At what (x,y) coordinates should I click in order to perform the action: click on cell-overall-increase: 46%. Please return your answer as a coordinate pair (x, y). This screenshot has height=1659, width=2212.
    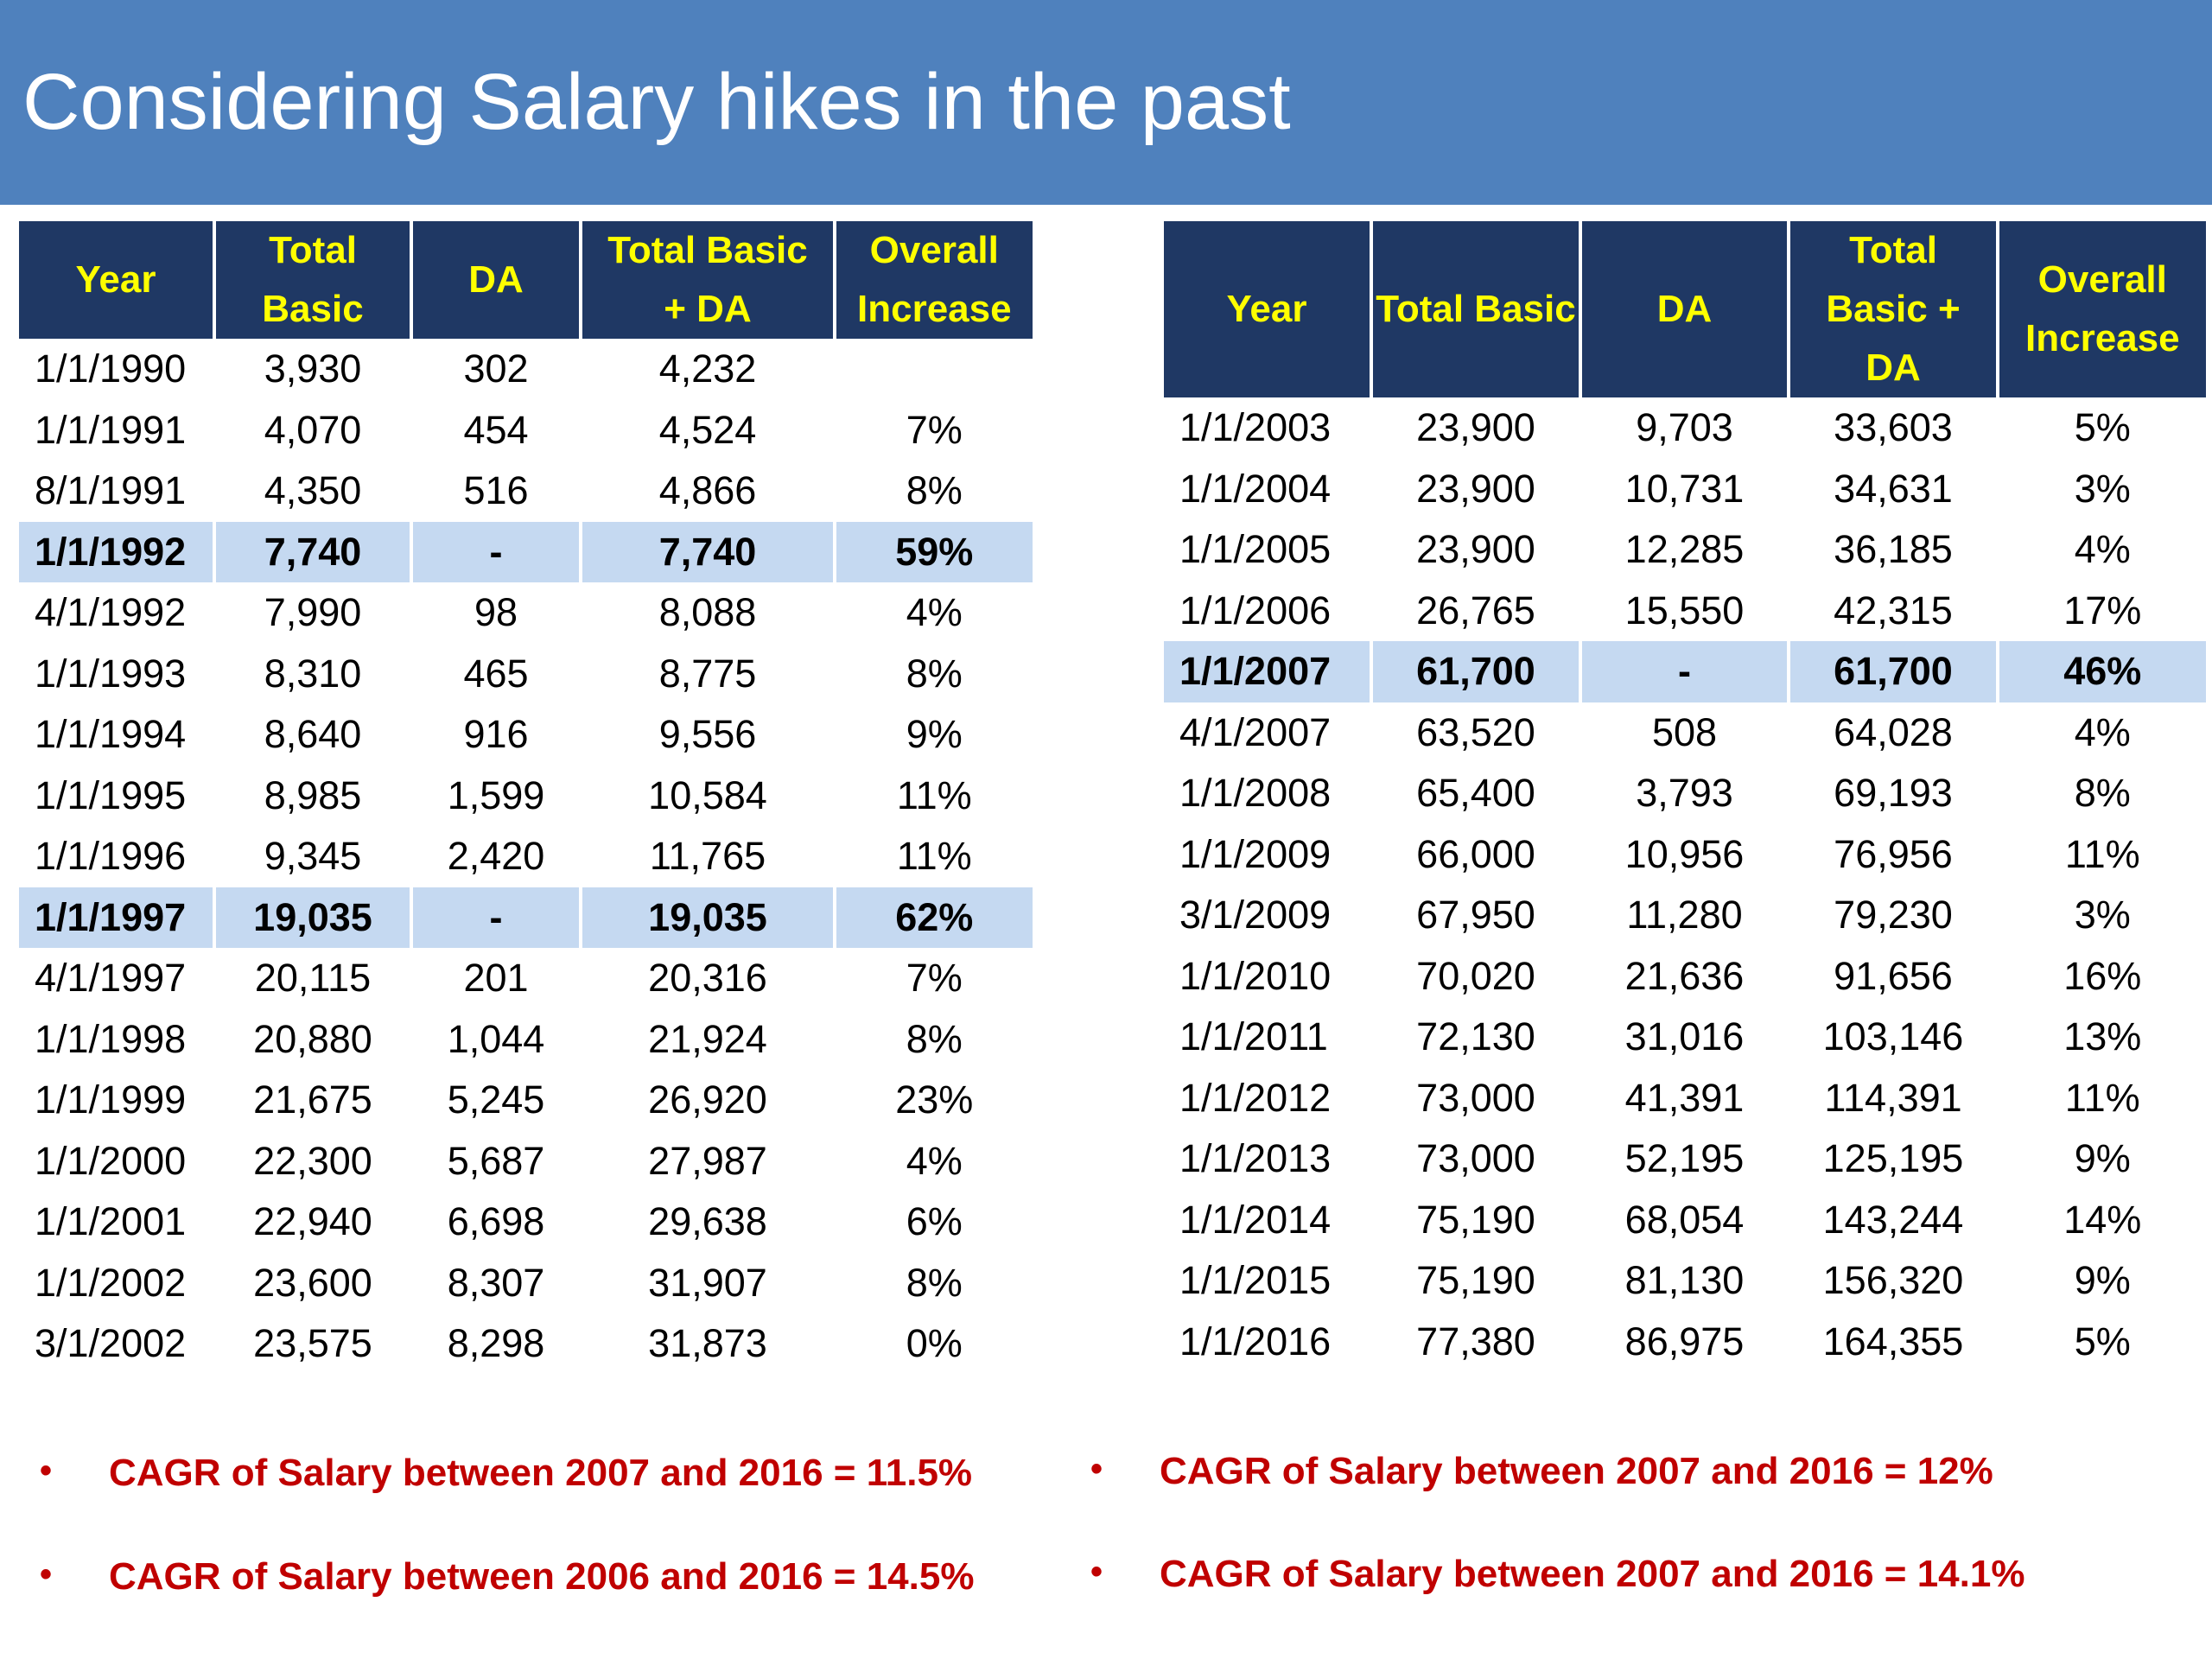
    Looking at the image, I should click on (2102, 671).